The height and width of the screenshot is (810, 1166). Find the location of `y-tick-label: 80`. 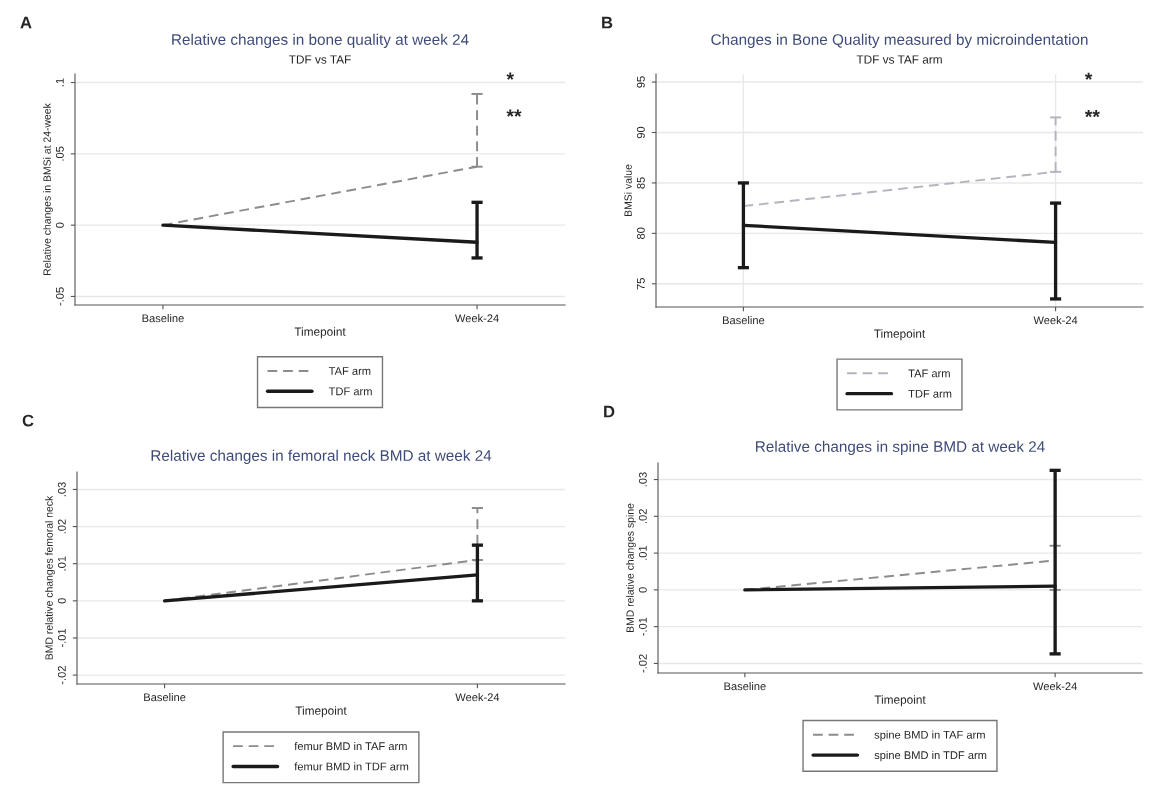

y-tick-label: 80 is located at coordinates (640, 233).